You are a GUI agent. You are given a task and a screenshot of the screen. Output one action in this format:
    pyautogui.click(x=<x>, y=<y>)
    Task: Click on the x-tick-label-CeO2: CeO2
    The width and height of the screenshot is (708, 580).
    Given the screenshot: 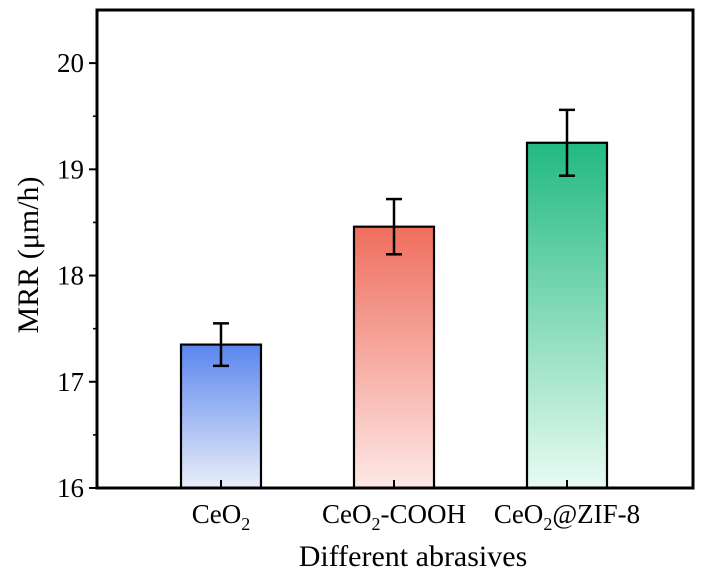 What is the action you would take?
    pyautogui.click(x=221, y=516)
    